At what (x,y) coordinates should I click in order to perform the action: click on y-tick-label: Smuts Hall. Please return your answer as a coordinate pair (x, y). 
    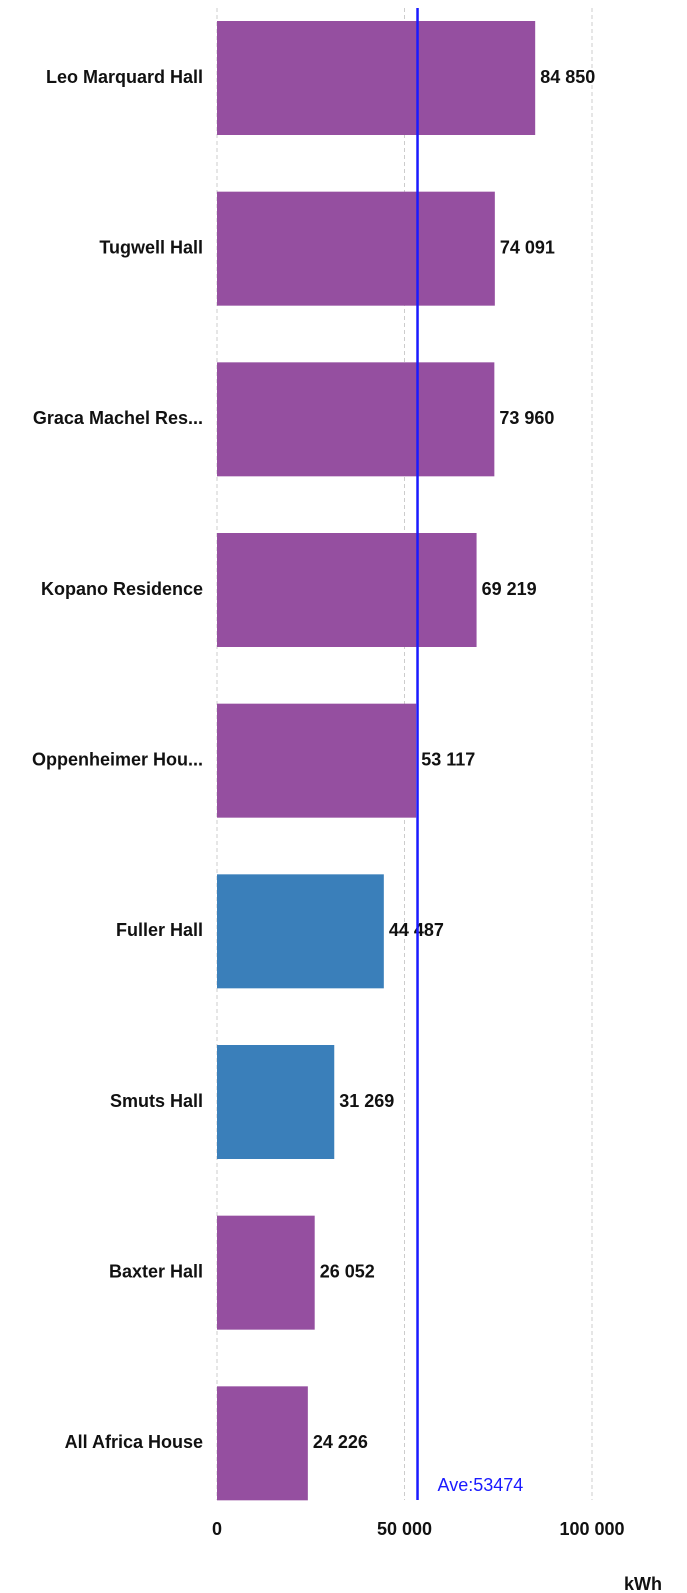
    Looking at the image, I should click on (156, 1101).